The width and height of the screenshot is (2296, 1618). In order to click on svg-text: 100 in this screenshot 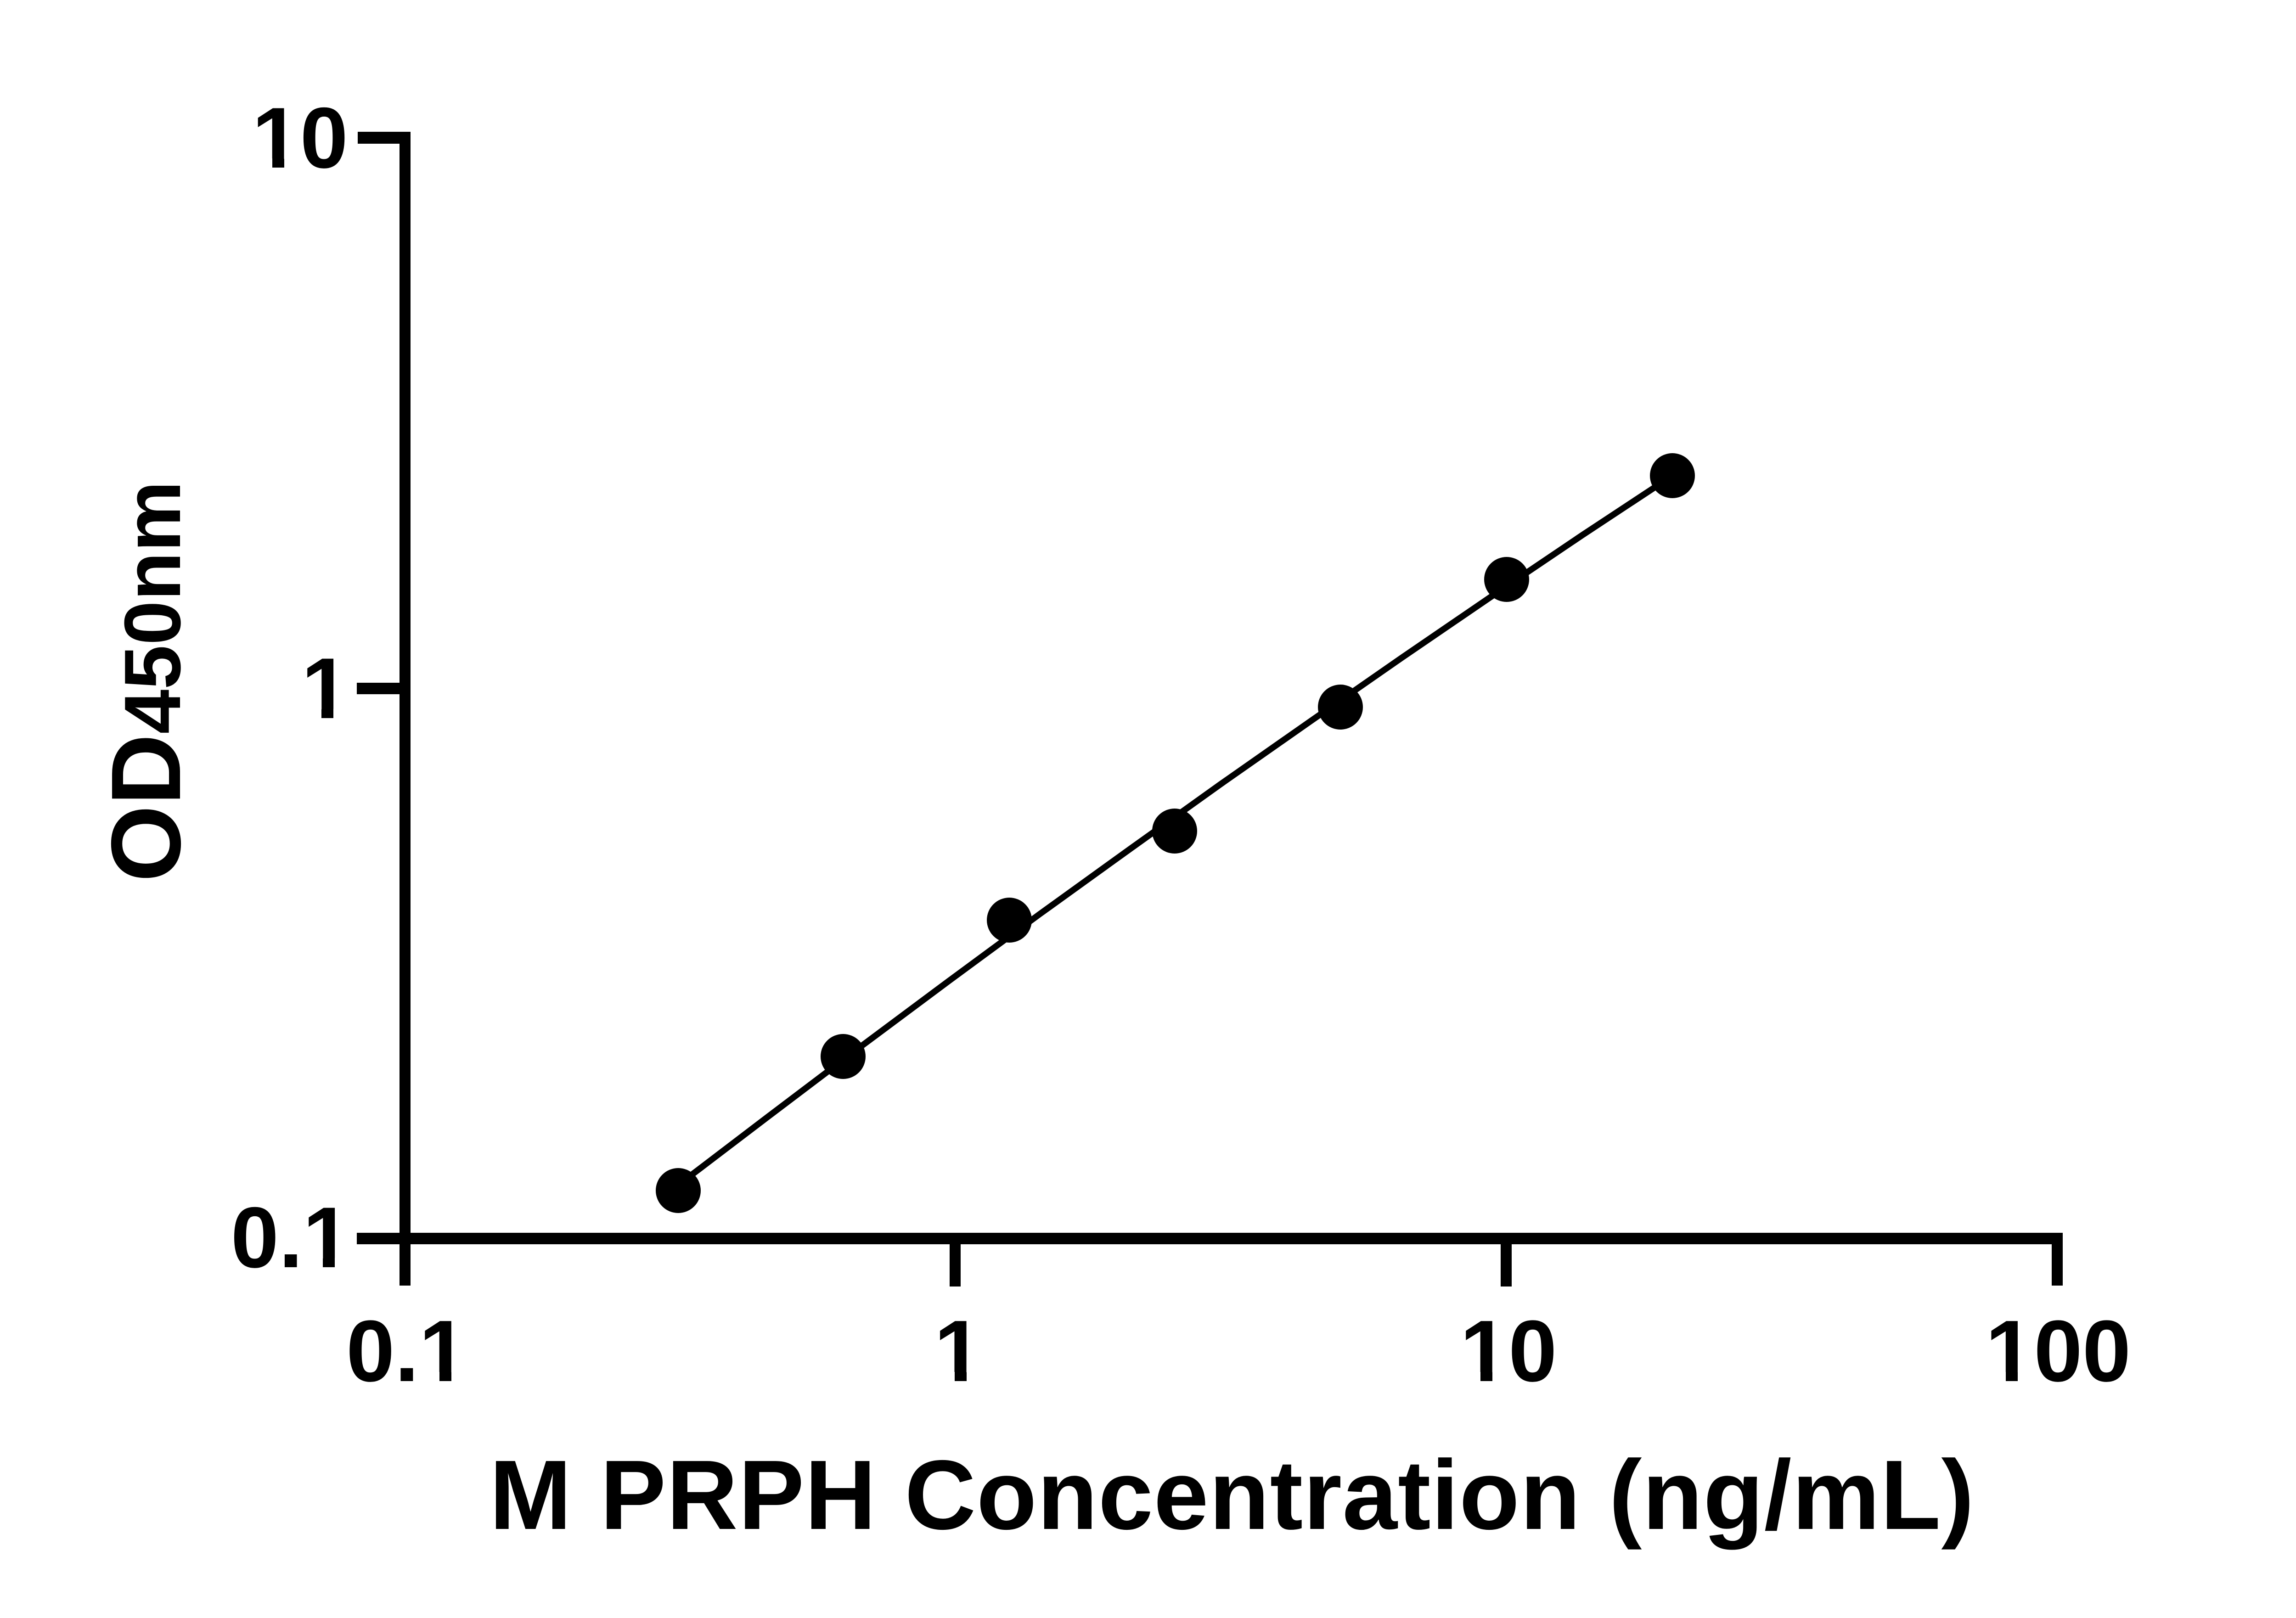, I will do `click(2058, 1351)`.